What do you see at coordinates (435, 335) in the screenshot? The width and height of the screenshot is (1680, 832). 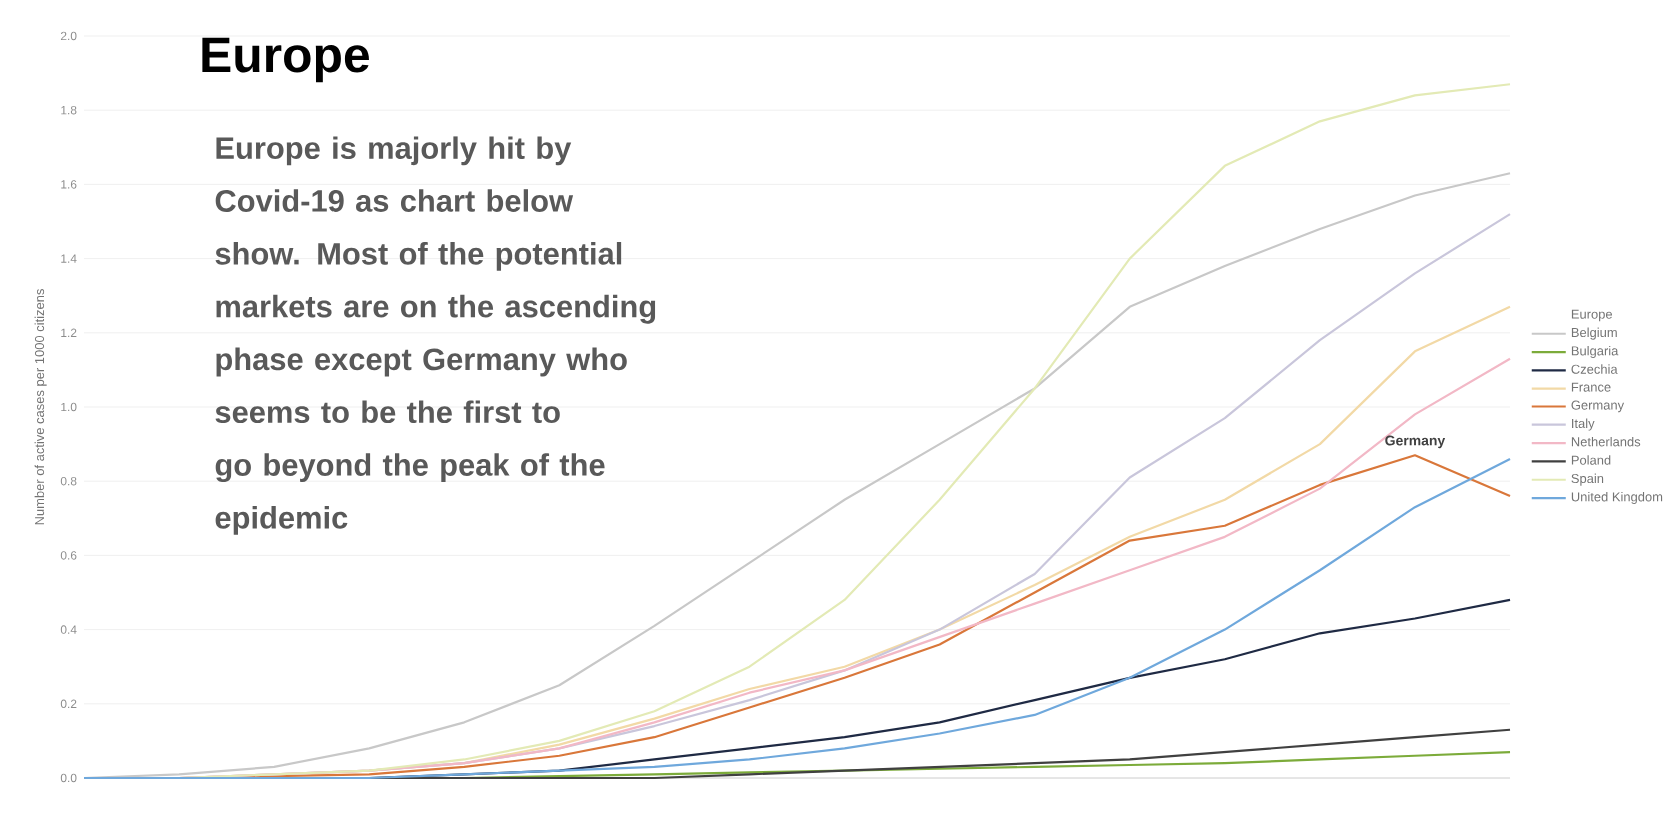 I see `annotation: Europe is majorly hit by Covid-19 as chart below show. Most of the potential markets are on the ascending phase except Germany who seems to be the first to go beyond the peak of the epidemic` at bounding box center [435, 335].